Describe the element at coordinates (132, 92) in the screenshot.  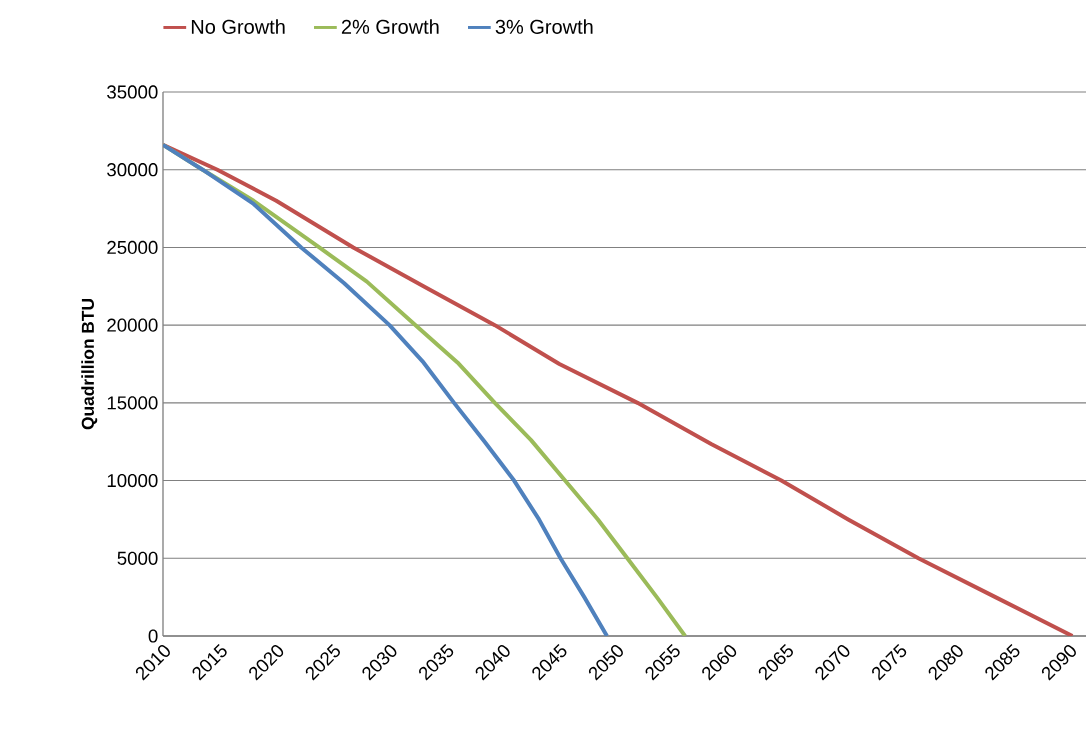
I see `y-tick-label: 35000` at that location.